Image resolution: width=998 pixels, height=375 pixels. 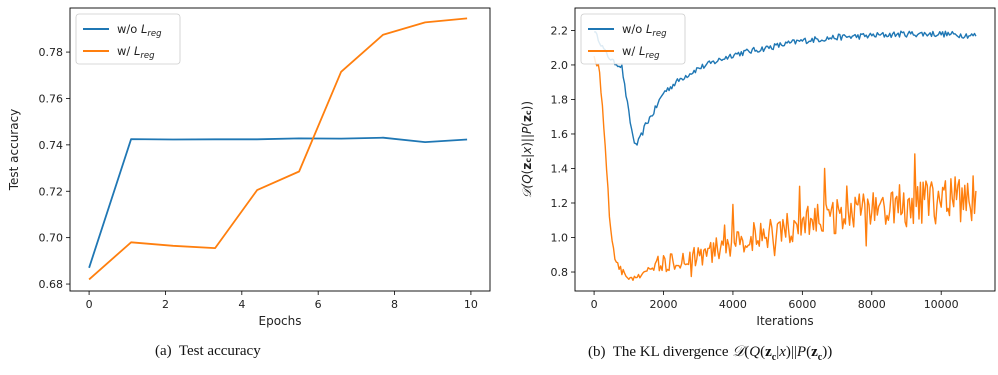 What do you see at coordinates (14, 150) in the screenshot?
I see `y-axis-label: Test accuracy` at bounding box center [14, 150].